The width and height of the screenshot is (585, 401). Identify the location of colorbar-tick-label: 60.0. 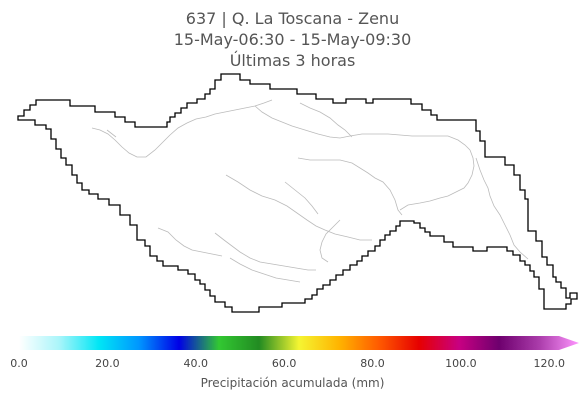
(284, 363).